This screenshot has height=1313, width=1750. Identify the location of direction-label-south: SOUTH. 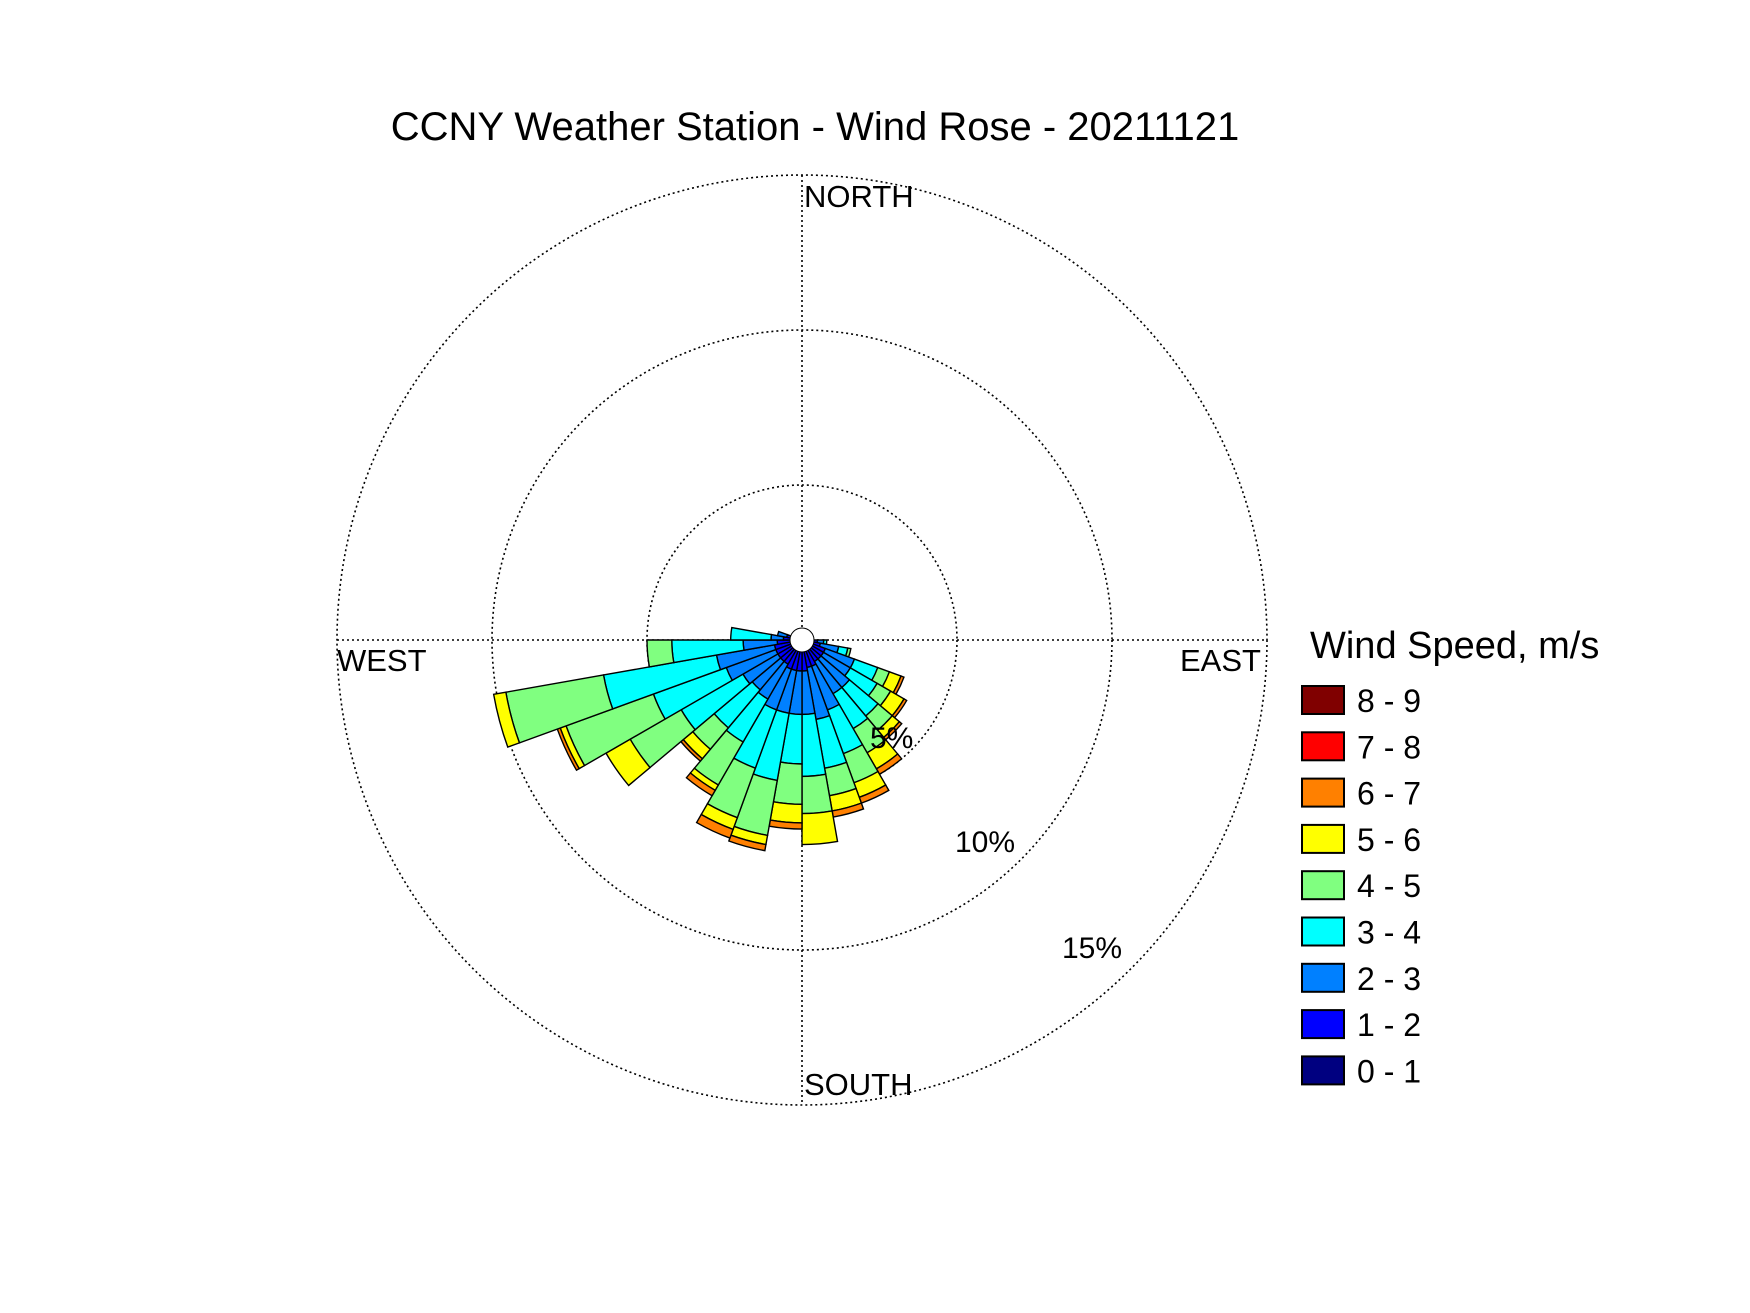
(858, 1084).